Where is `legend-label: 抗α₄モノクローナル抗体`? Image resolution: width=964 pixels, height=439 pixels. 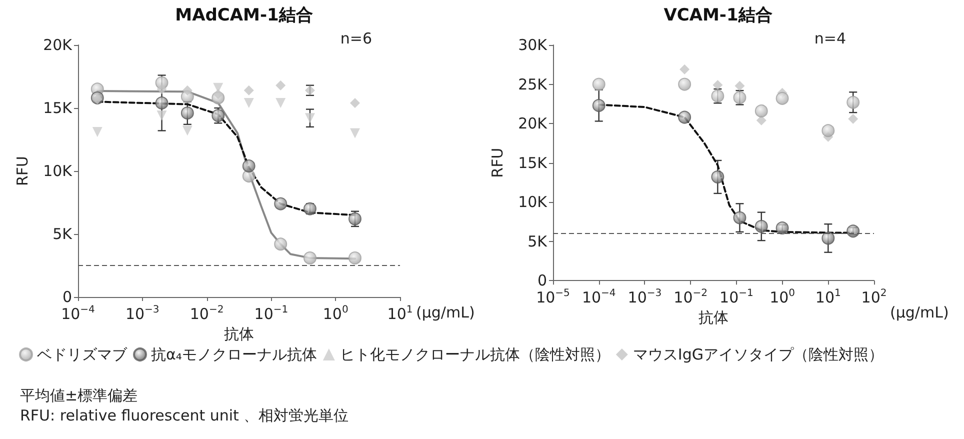 legend-label: 抗α₄モノクローナル抗体 is located at coordinates (234, 355).